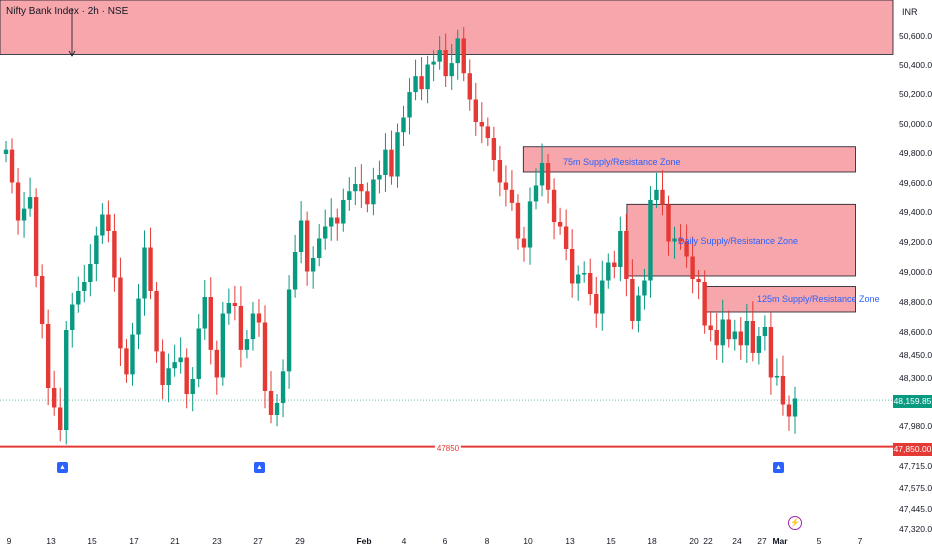 The width and height of the screenshot is (932, 550). Describe the element at coordinates (694, 541) in the screenshot. I see `x-tick-label: 20` at that location.